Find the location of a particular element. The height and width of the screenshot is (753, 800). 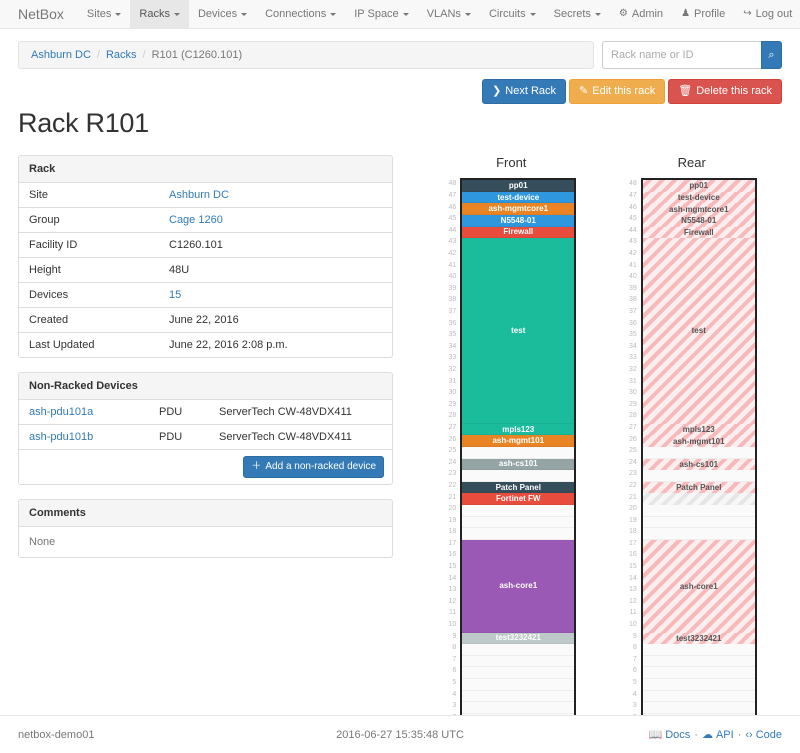

search-button: ⌕ is located at coordinates (771, 55).